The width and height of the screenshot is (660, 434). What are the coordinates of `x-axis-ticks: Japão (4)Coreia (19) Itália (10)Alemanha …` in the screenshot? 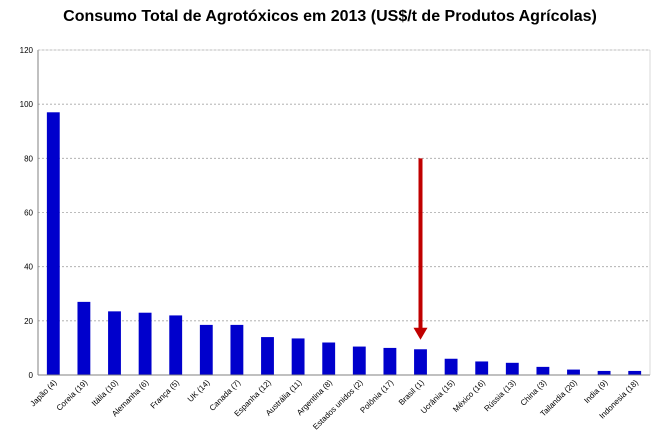 It's located at (334, 405).